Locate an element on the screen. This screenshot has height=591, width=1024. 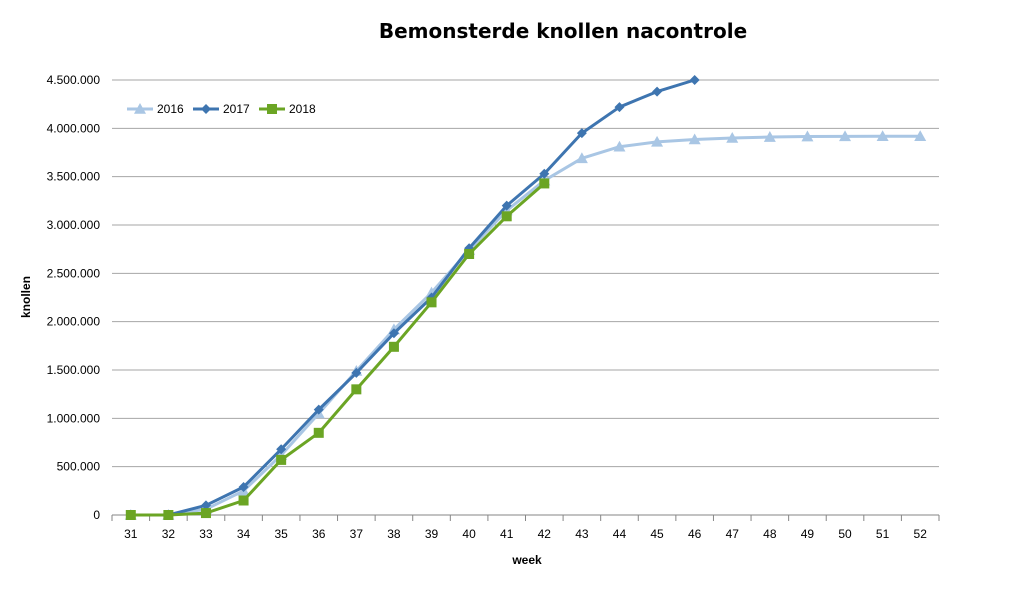
y-tick-label: 3.000.000 is located at coordinates (74, 225).